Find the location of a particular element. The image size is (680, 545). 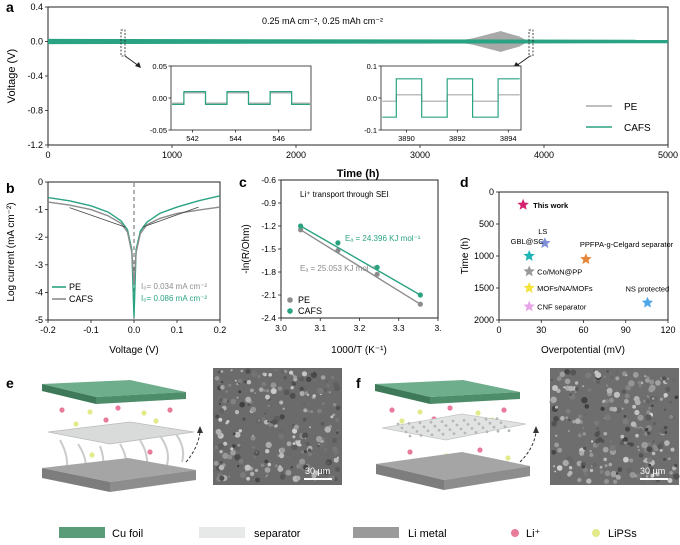

tafel-cafs is located at coordinates (134, 243).